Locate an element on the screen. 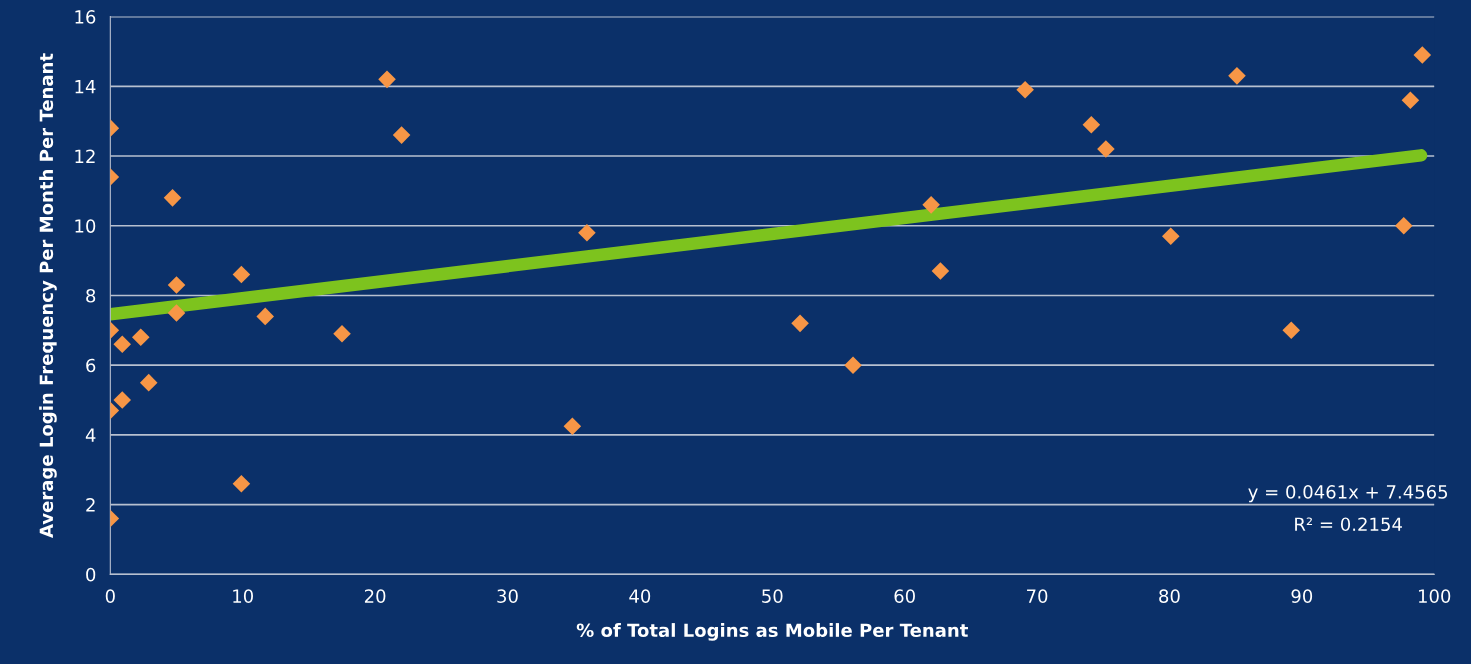 This screenshot has width=1471, height=664. x-tick-label: 90 is located at coordinates (1302, 596).